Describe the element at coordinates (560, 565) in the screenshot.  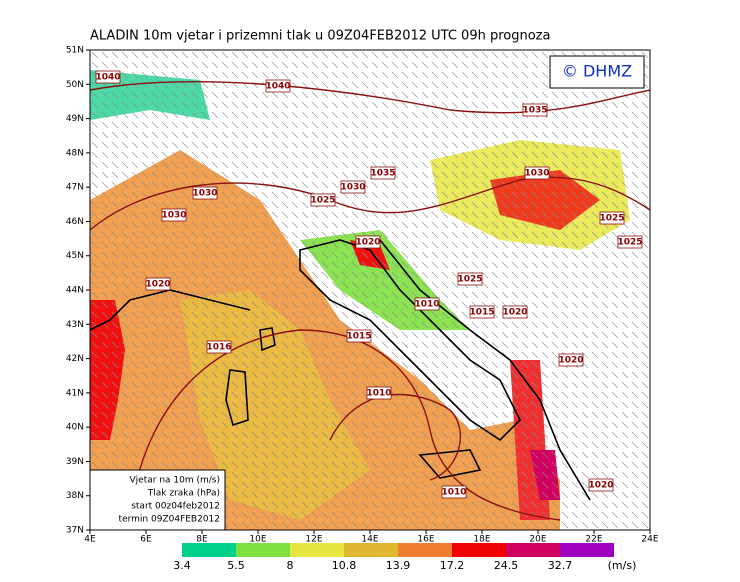
I see `colorbar-label: 32.7` at that location.